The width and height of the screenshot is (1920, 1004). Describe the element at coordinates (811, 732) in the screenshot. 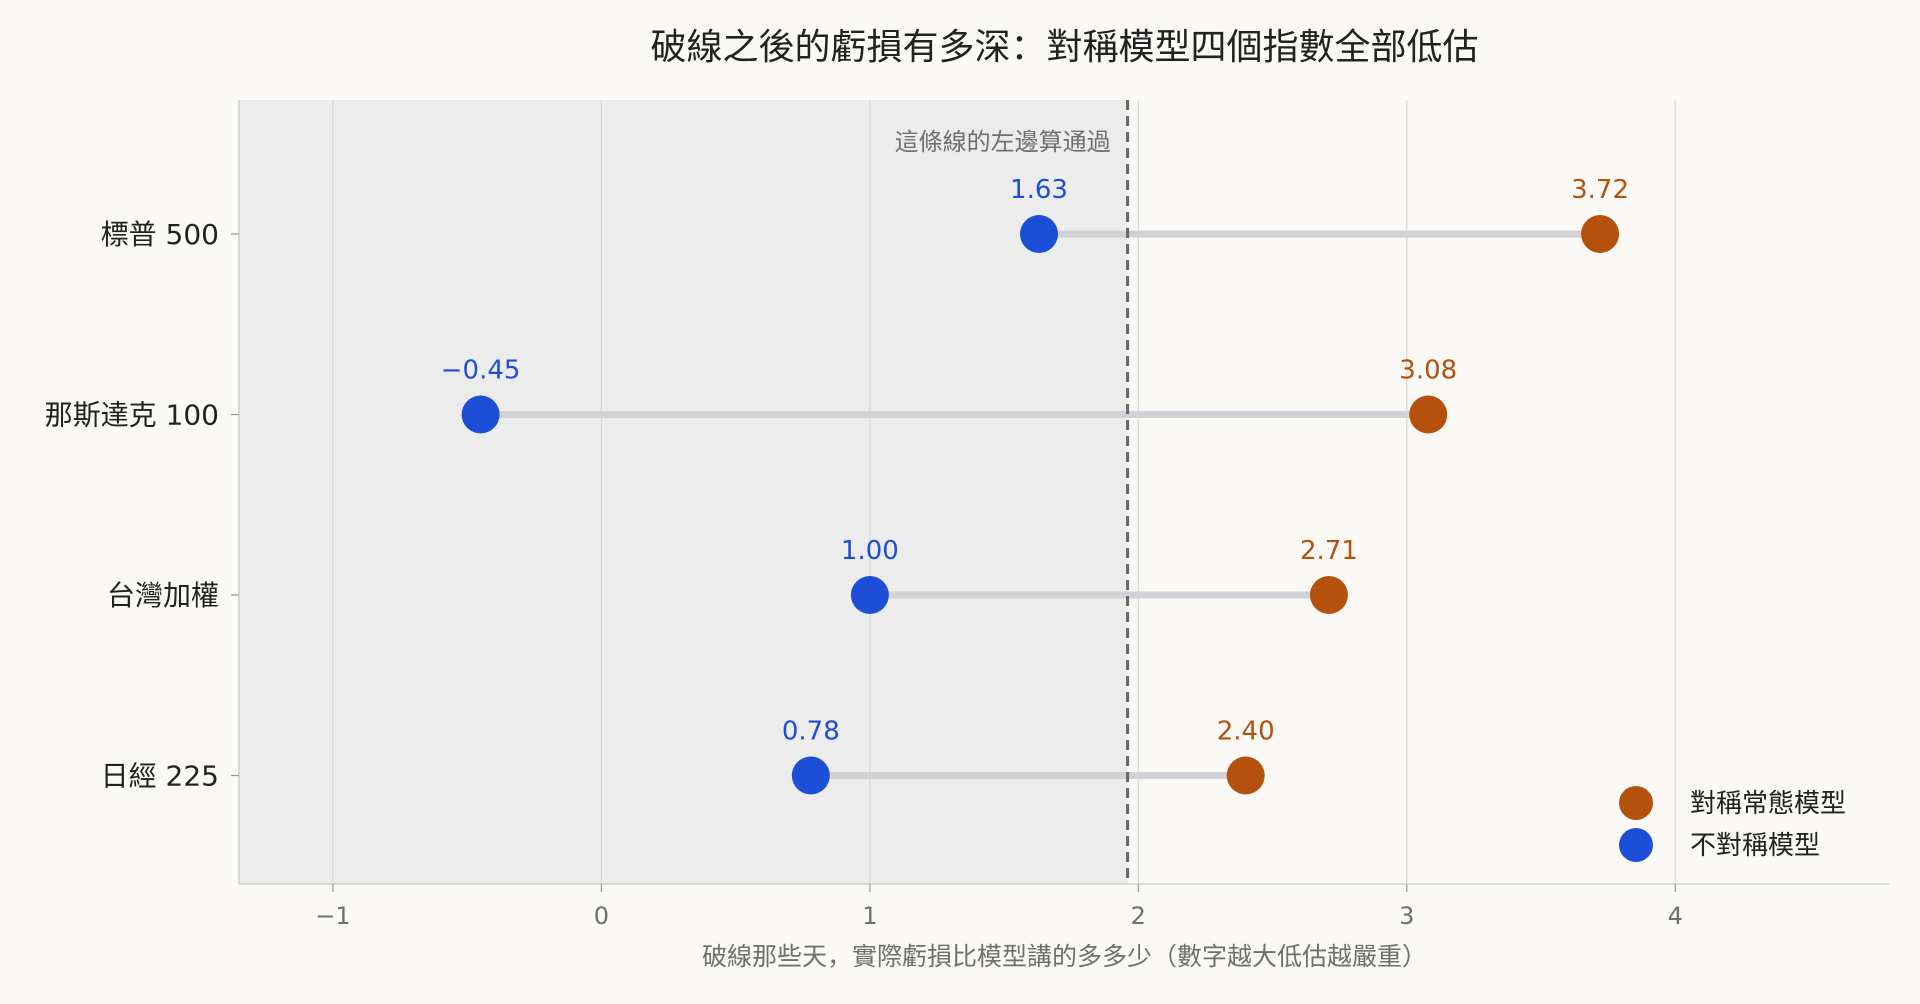

I see `asymmetric-value-label: 0.78` at that location.